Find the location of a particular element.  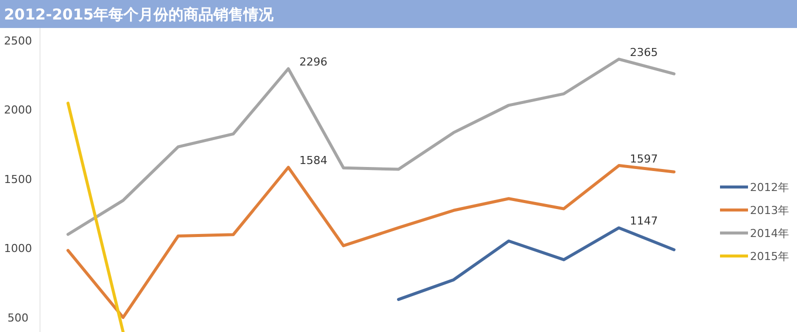

y-tick-label: 2500 is located at coordinates (18, 41).